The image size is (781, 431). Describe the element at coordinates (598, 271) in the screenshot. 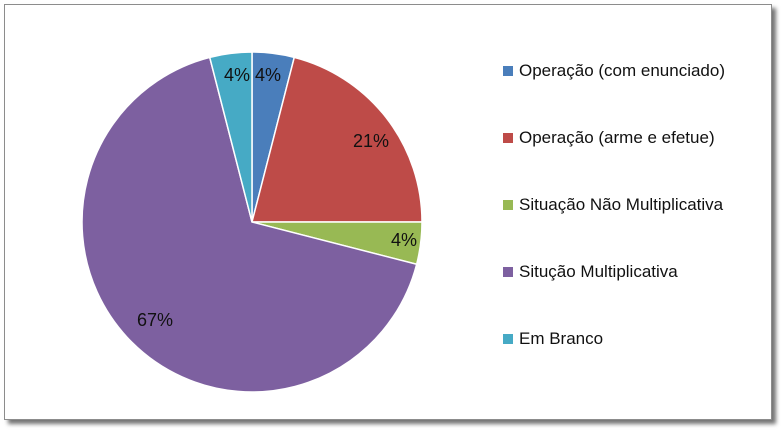

I see `legend-label-3: Situção Multiplicativa` at that location.